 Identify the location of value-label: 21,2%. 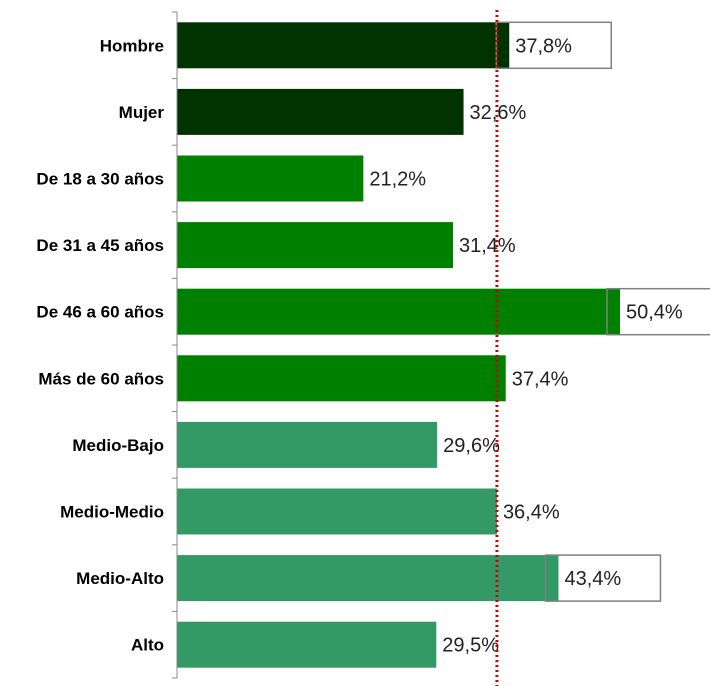
(397, 180).